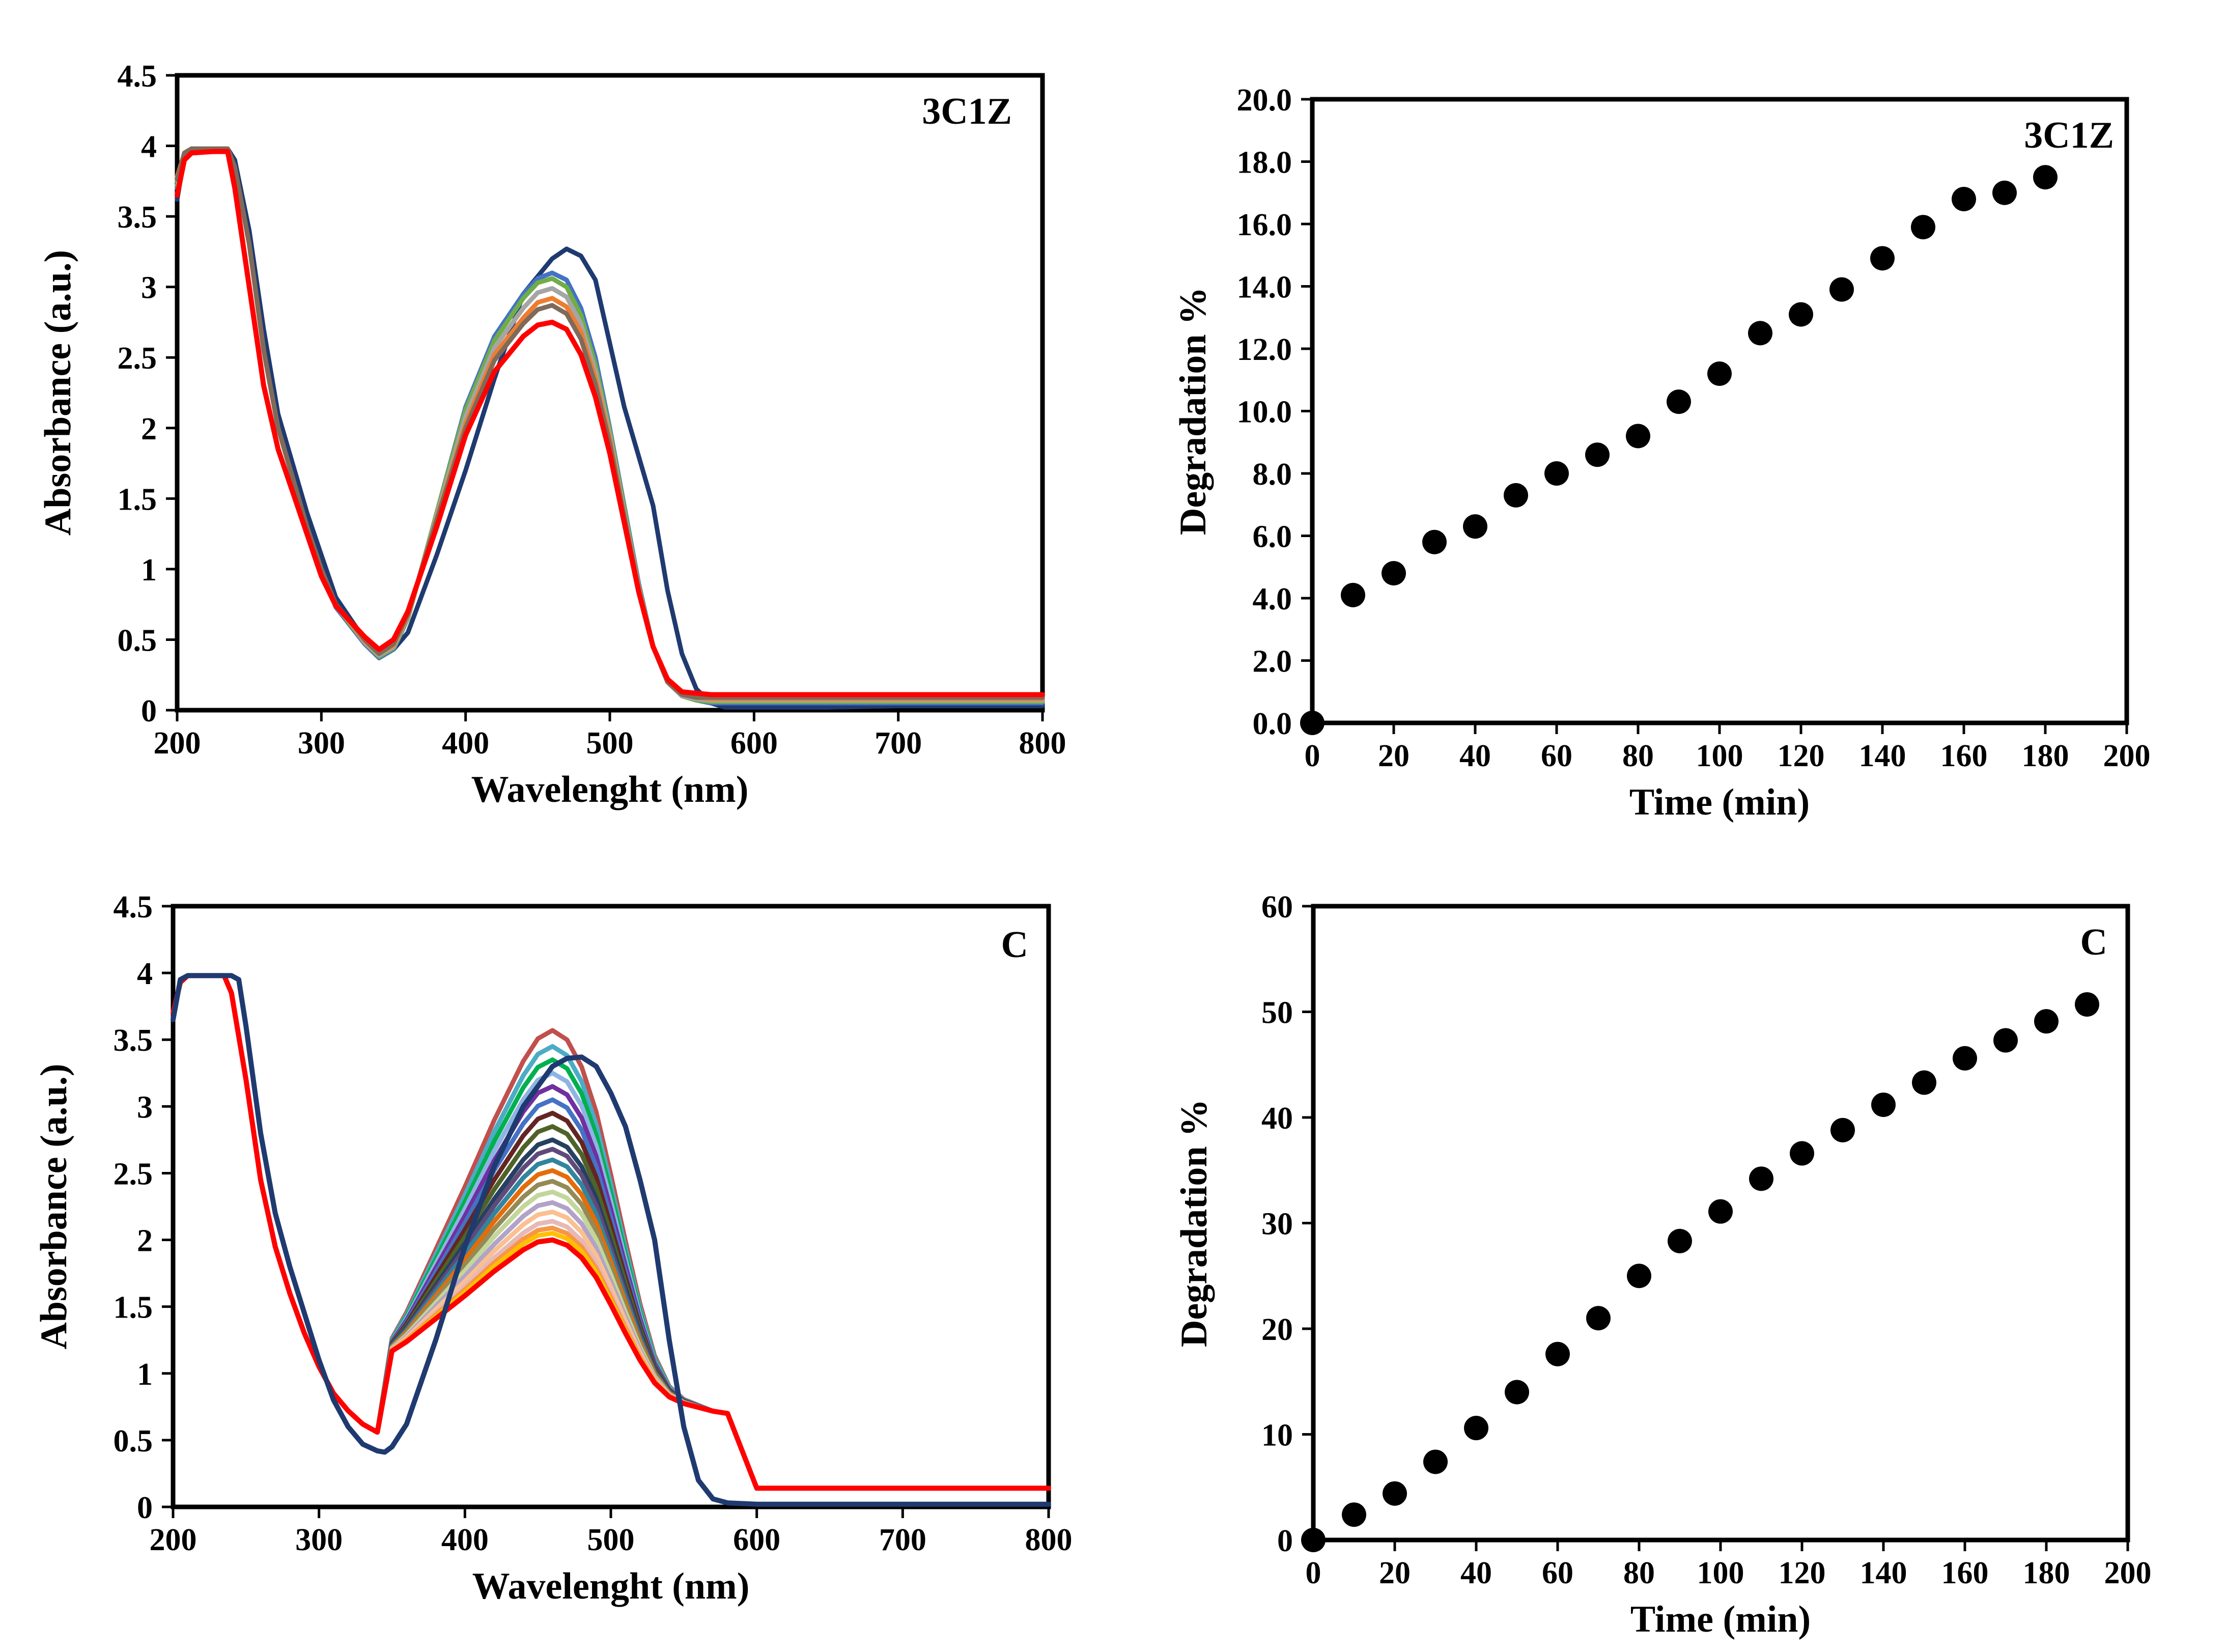  What do you see at coordinates (1264, 412) in the screenshot?
I see `y-tick-label: 10.0` at bounding box center [1264, 412].